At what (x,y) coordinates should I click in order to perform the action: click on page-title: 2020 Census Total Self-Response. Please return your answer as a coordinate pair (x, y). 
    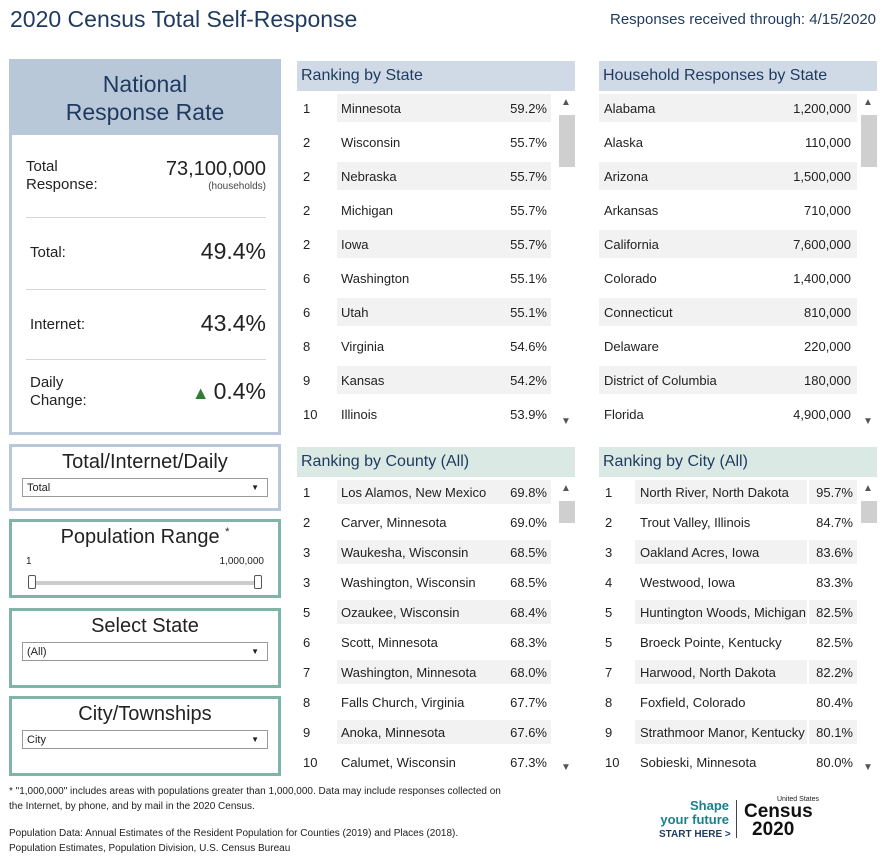
    Looking at the image, I should click on (184, 19).